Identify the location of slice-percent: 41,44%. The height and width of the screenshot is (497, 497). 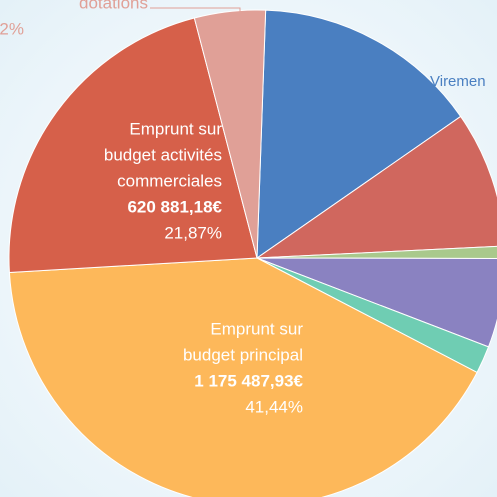
(274, 406).